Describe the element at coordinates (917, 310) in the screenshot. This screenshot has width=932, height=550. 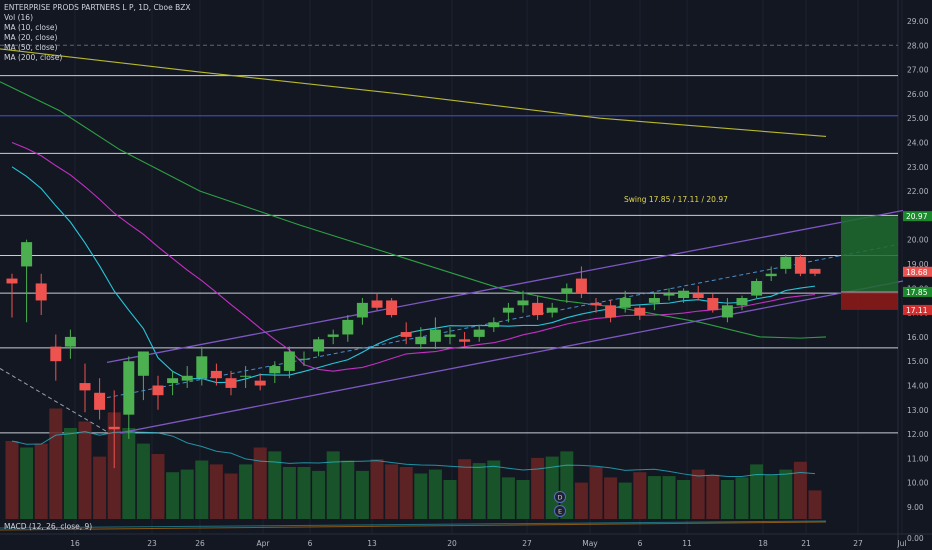
I see `price-label-text: 17.11` at that location.